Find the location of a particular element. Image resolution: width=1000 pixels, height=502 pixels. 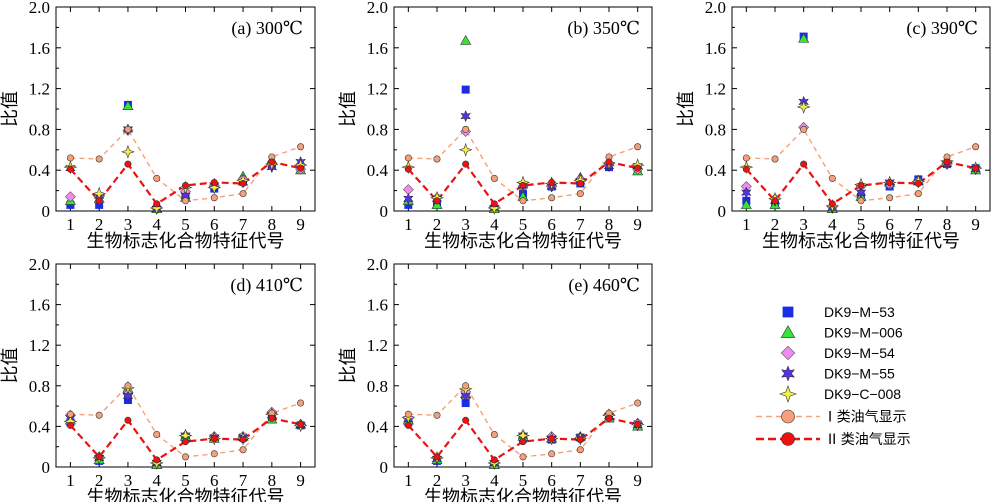

x-tick-label: 8 is located at coordinates (272, 480).